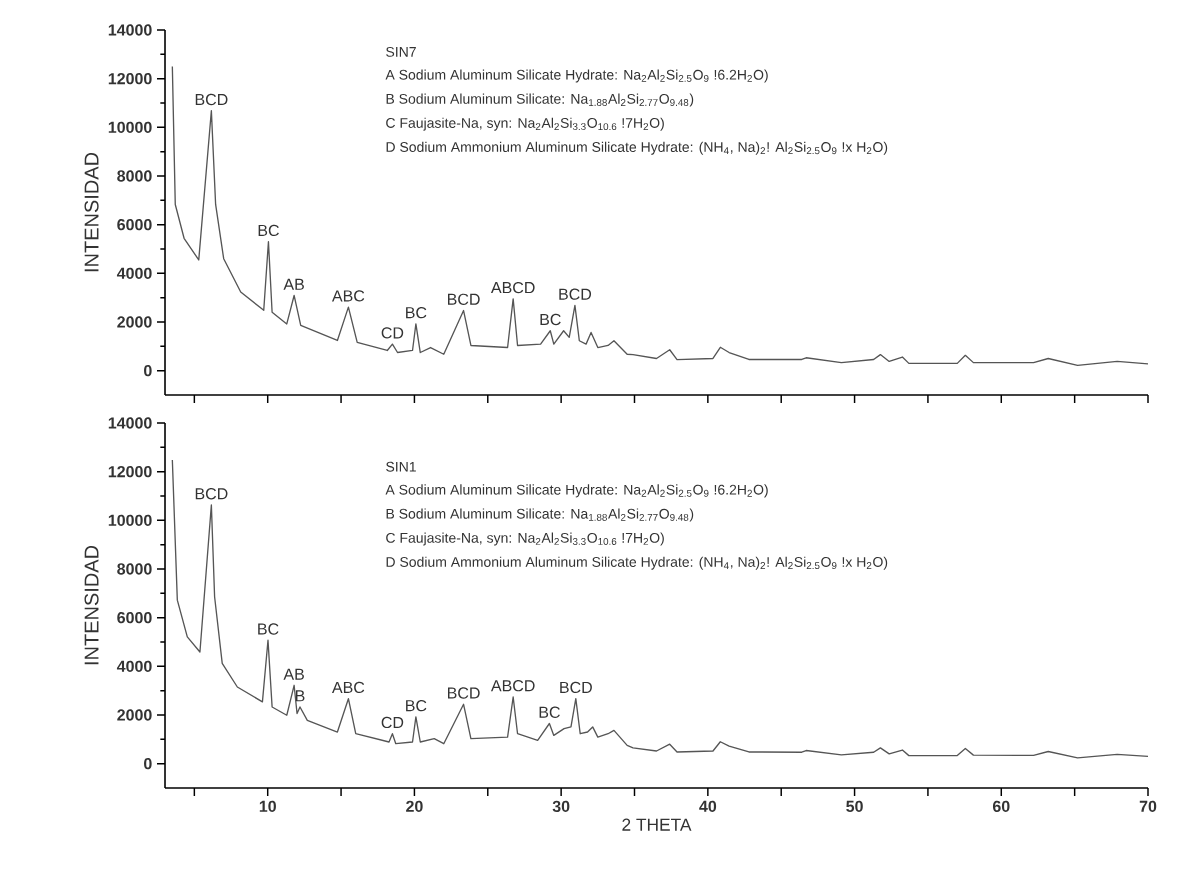 Image resolution: width=1186 pixels, height=878 pixels. I want to click on x-axis-title: 2 THETA, so click(657, 824).